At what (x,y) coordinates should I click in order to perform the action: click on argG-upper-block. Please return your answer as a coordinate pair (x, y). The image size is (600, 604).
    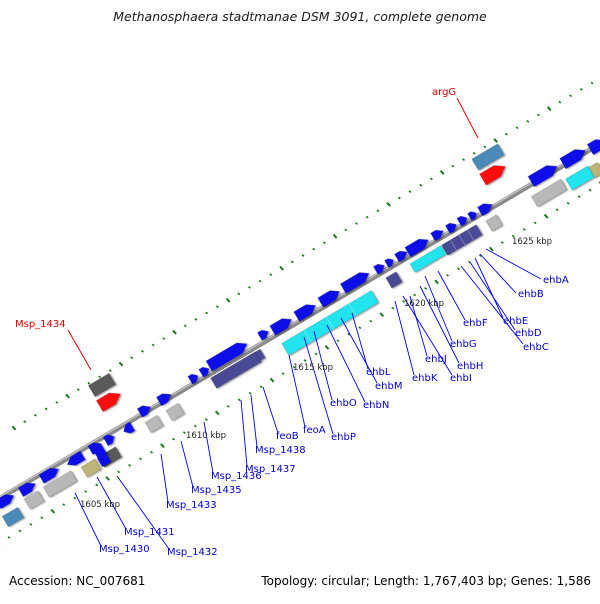
    Looking at the image, I should click on (488, 157).